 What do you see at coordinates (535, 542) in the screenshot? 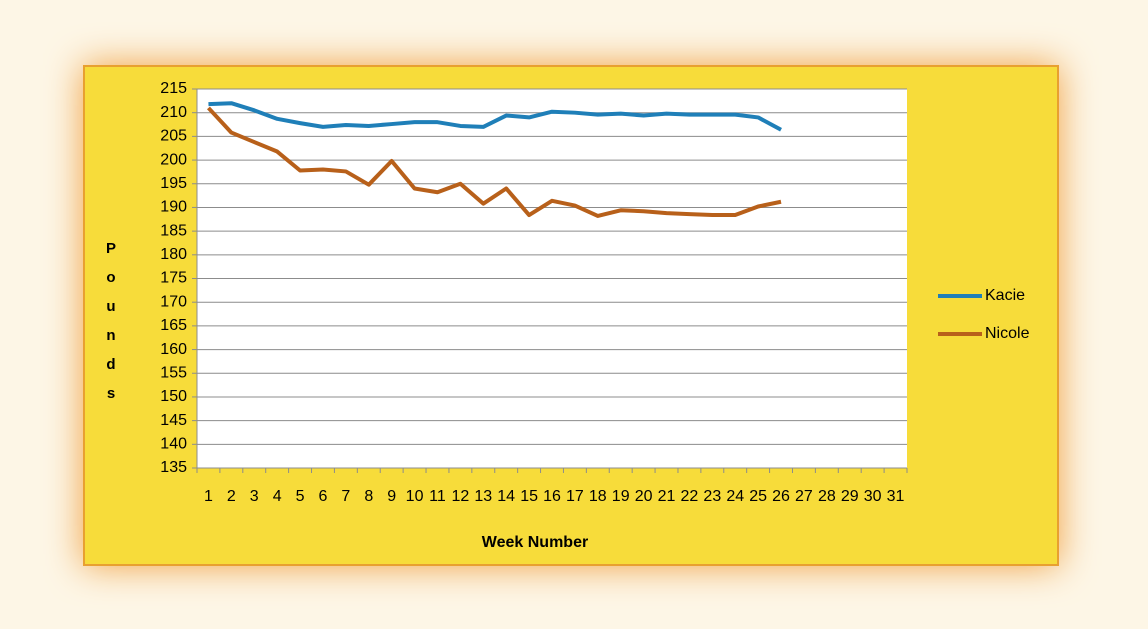
I see `x-axis-label: Week Number` at bounding box center [535, 542].